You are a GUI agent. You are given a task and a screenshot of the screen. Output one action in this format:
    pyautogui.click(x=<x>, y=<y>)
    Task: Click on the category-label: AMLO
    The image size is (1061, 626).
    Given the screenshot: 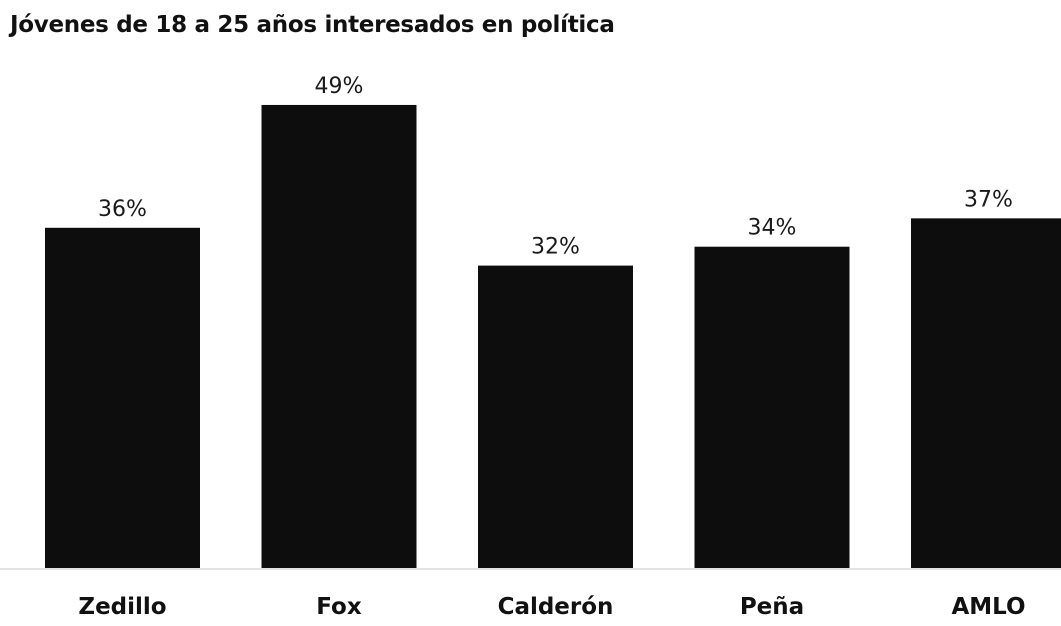 What is the action you would take?
    pyautogui.click(x=988, y=607)
    